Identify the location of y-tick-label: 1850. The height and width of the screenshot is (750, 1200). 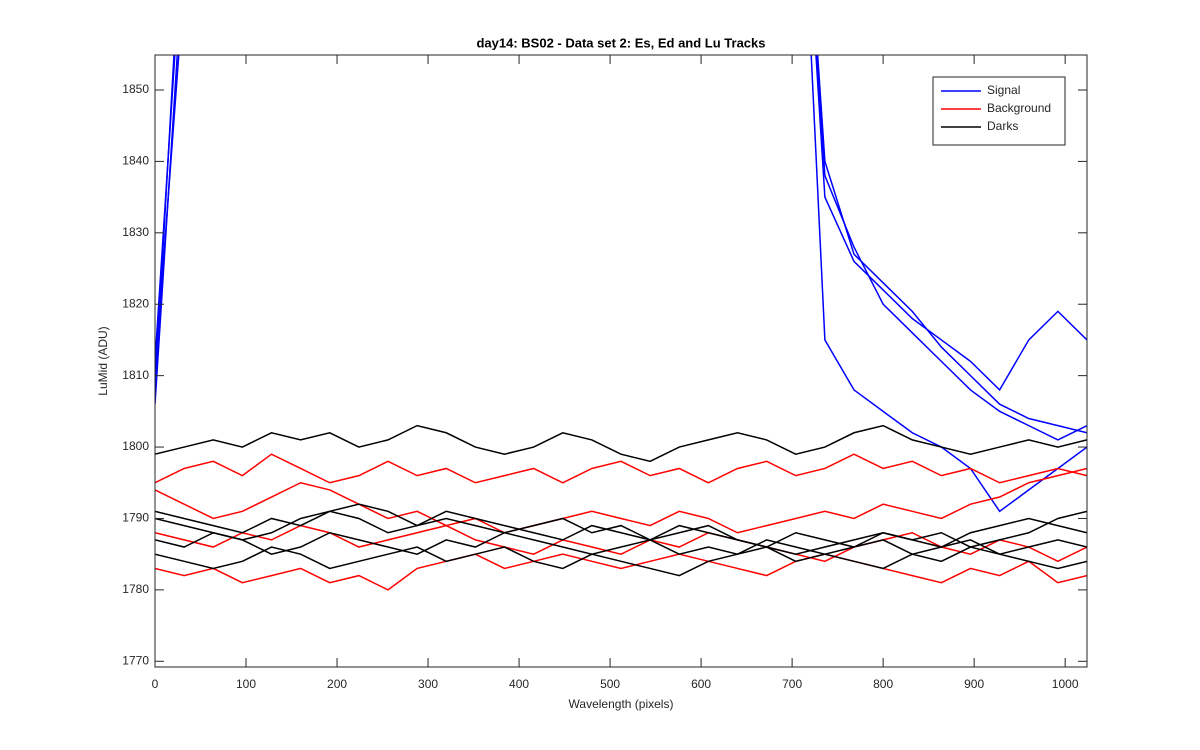
(135, 89).